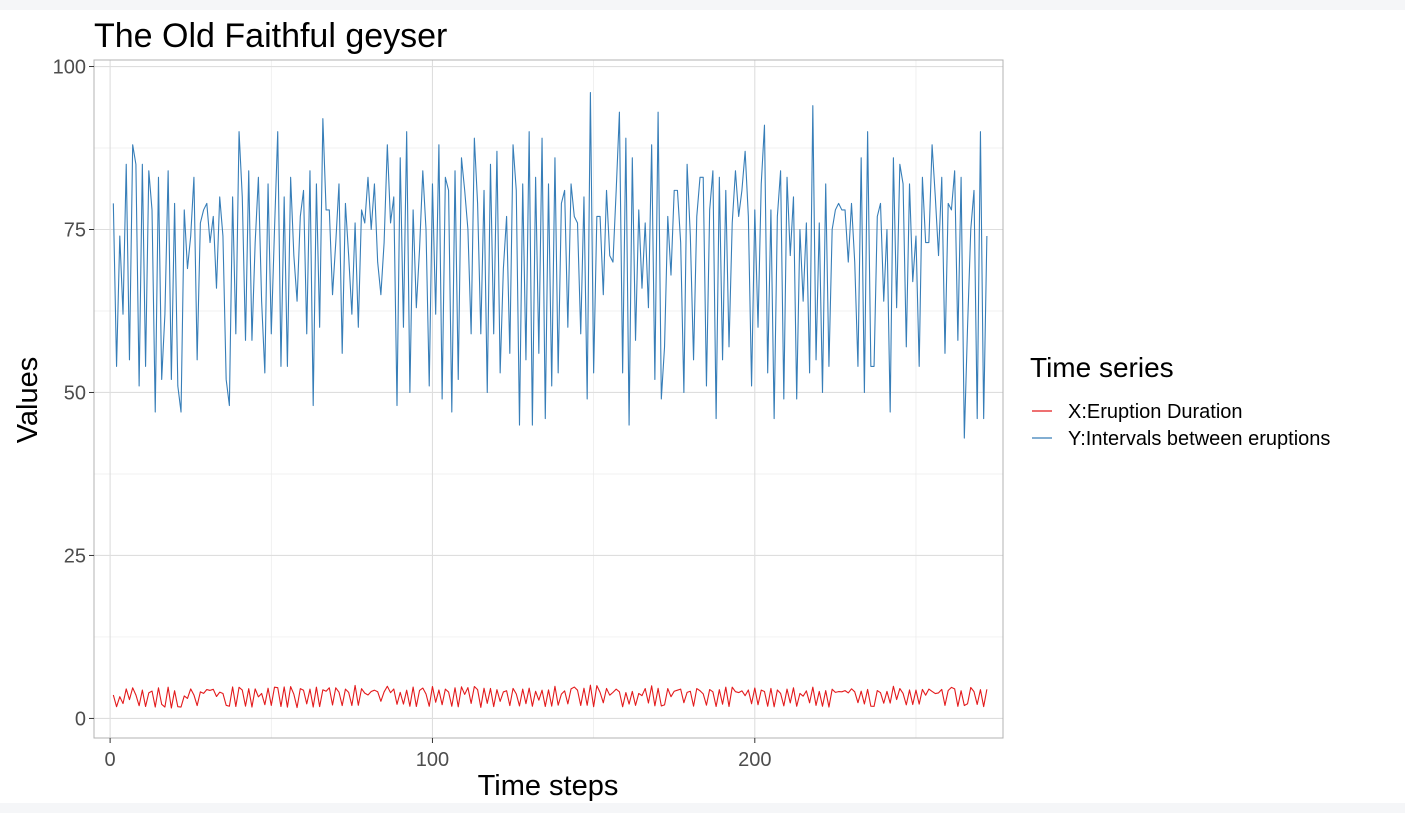  I want to click on y-tick-label: 25, so click(75, 556).